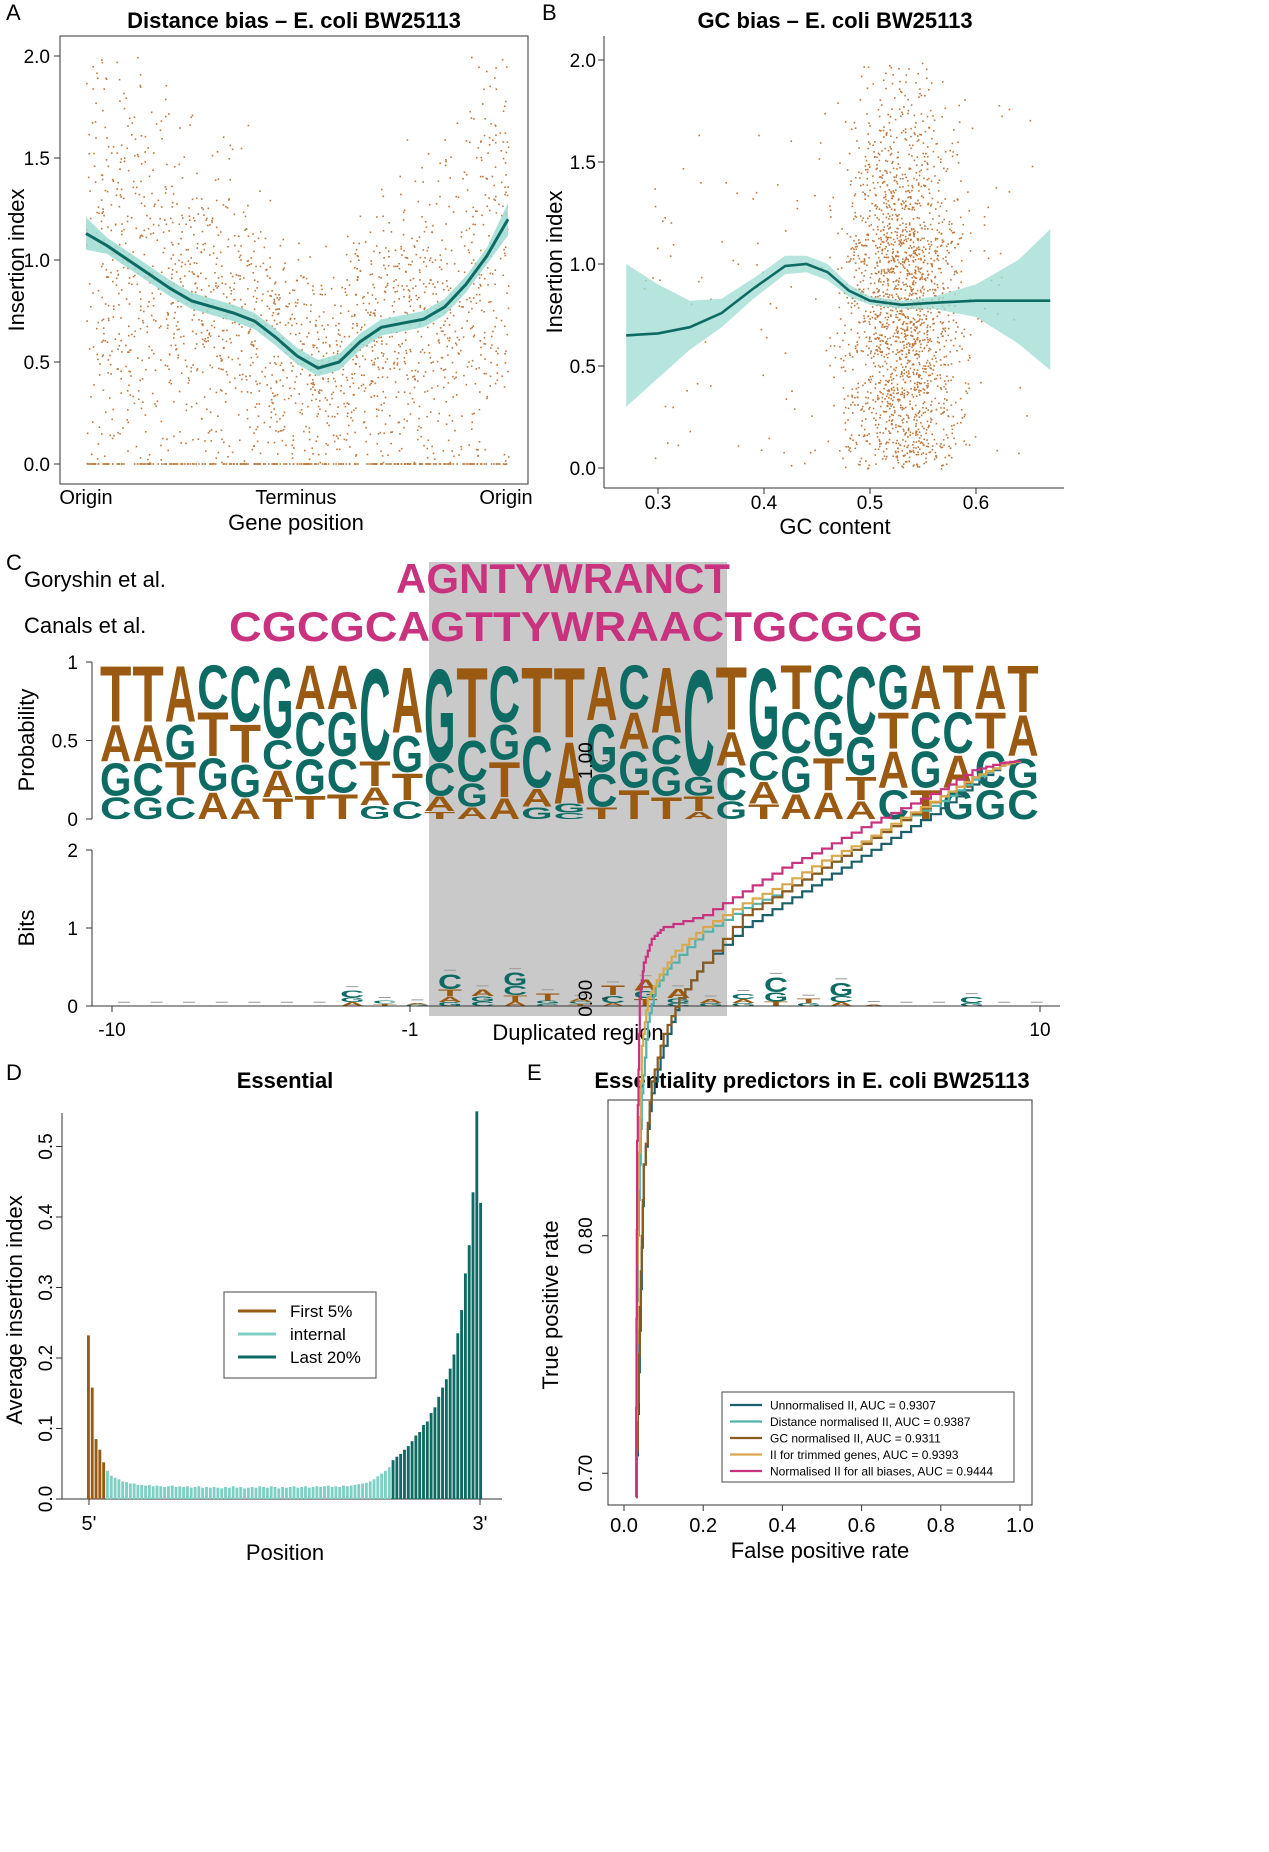 This screenshot has width=1269, height=1852. Describe the element at coordinates (450, 1004) in the screenshot. I see `bits-letter-g: G` at that location.